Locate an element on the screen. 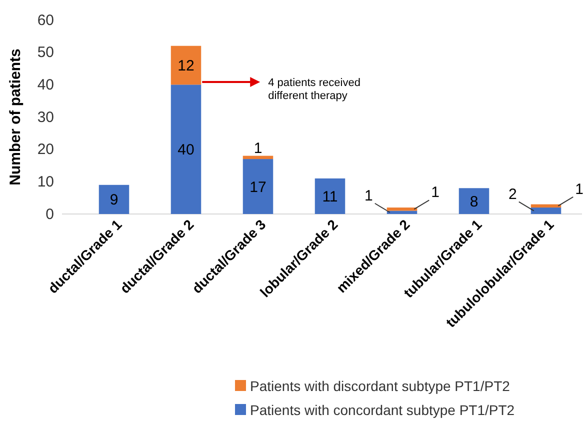 Image resolution: width=585 pixels, height=425 pixels. data-label: 11 is located at coordinates (330, 197).